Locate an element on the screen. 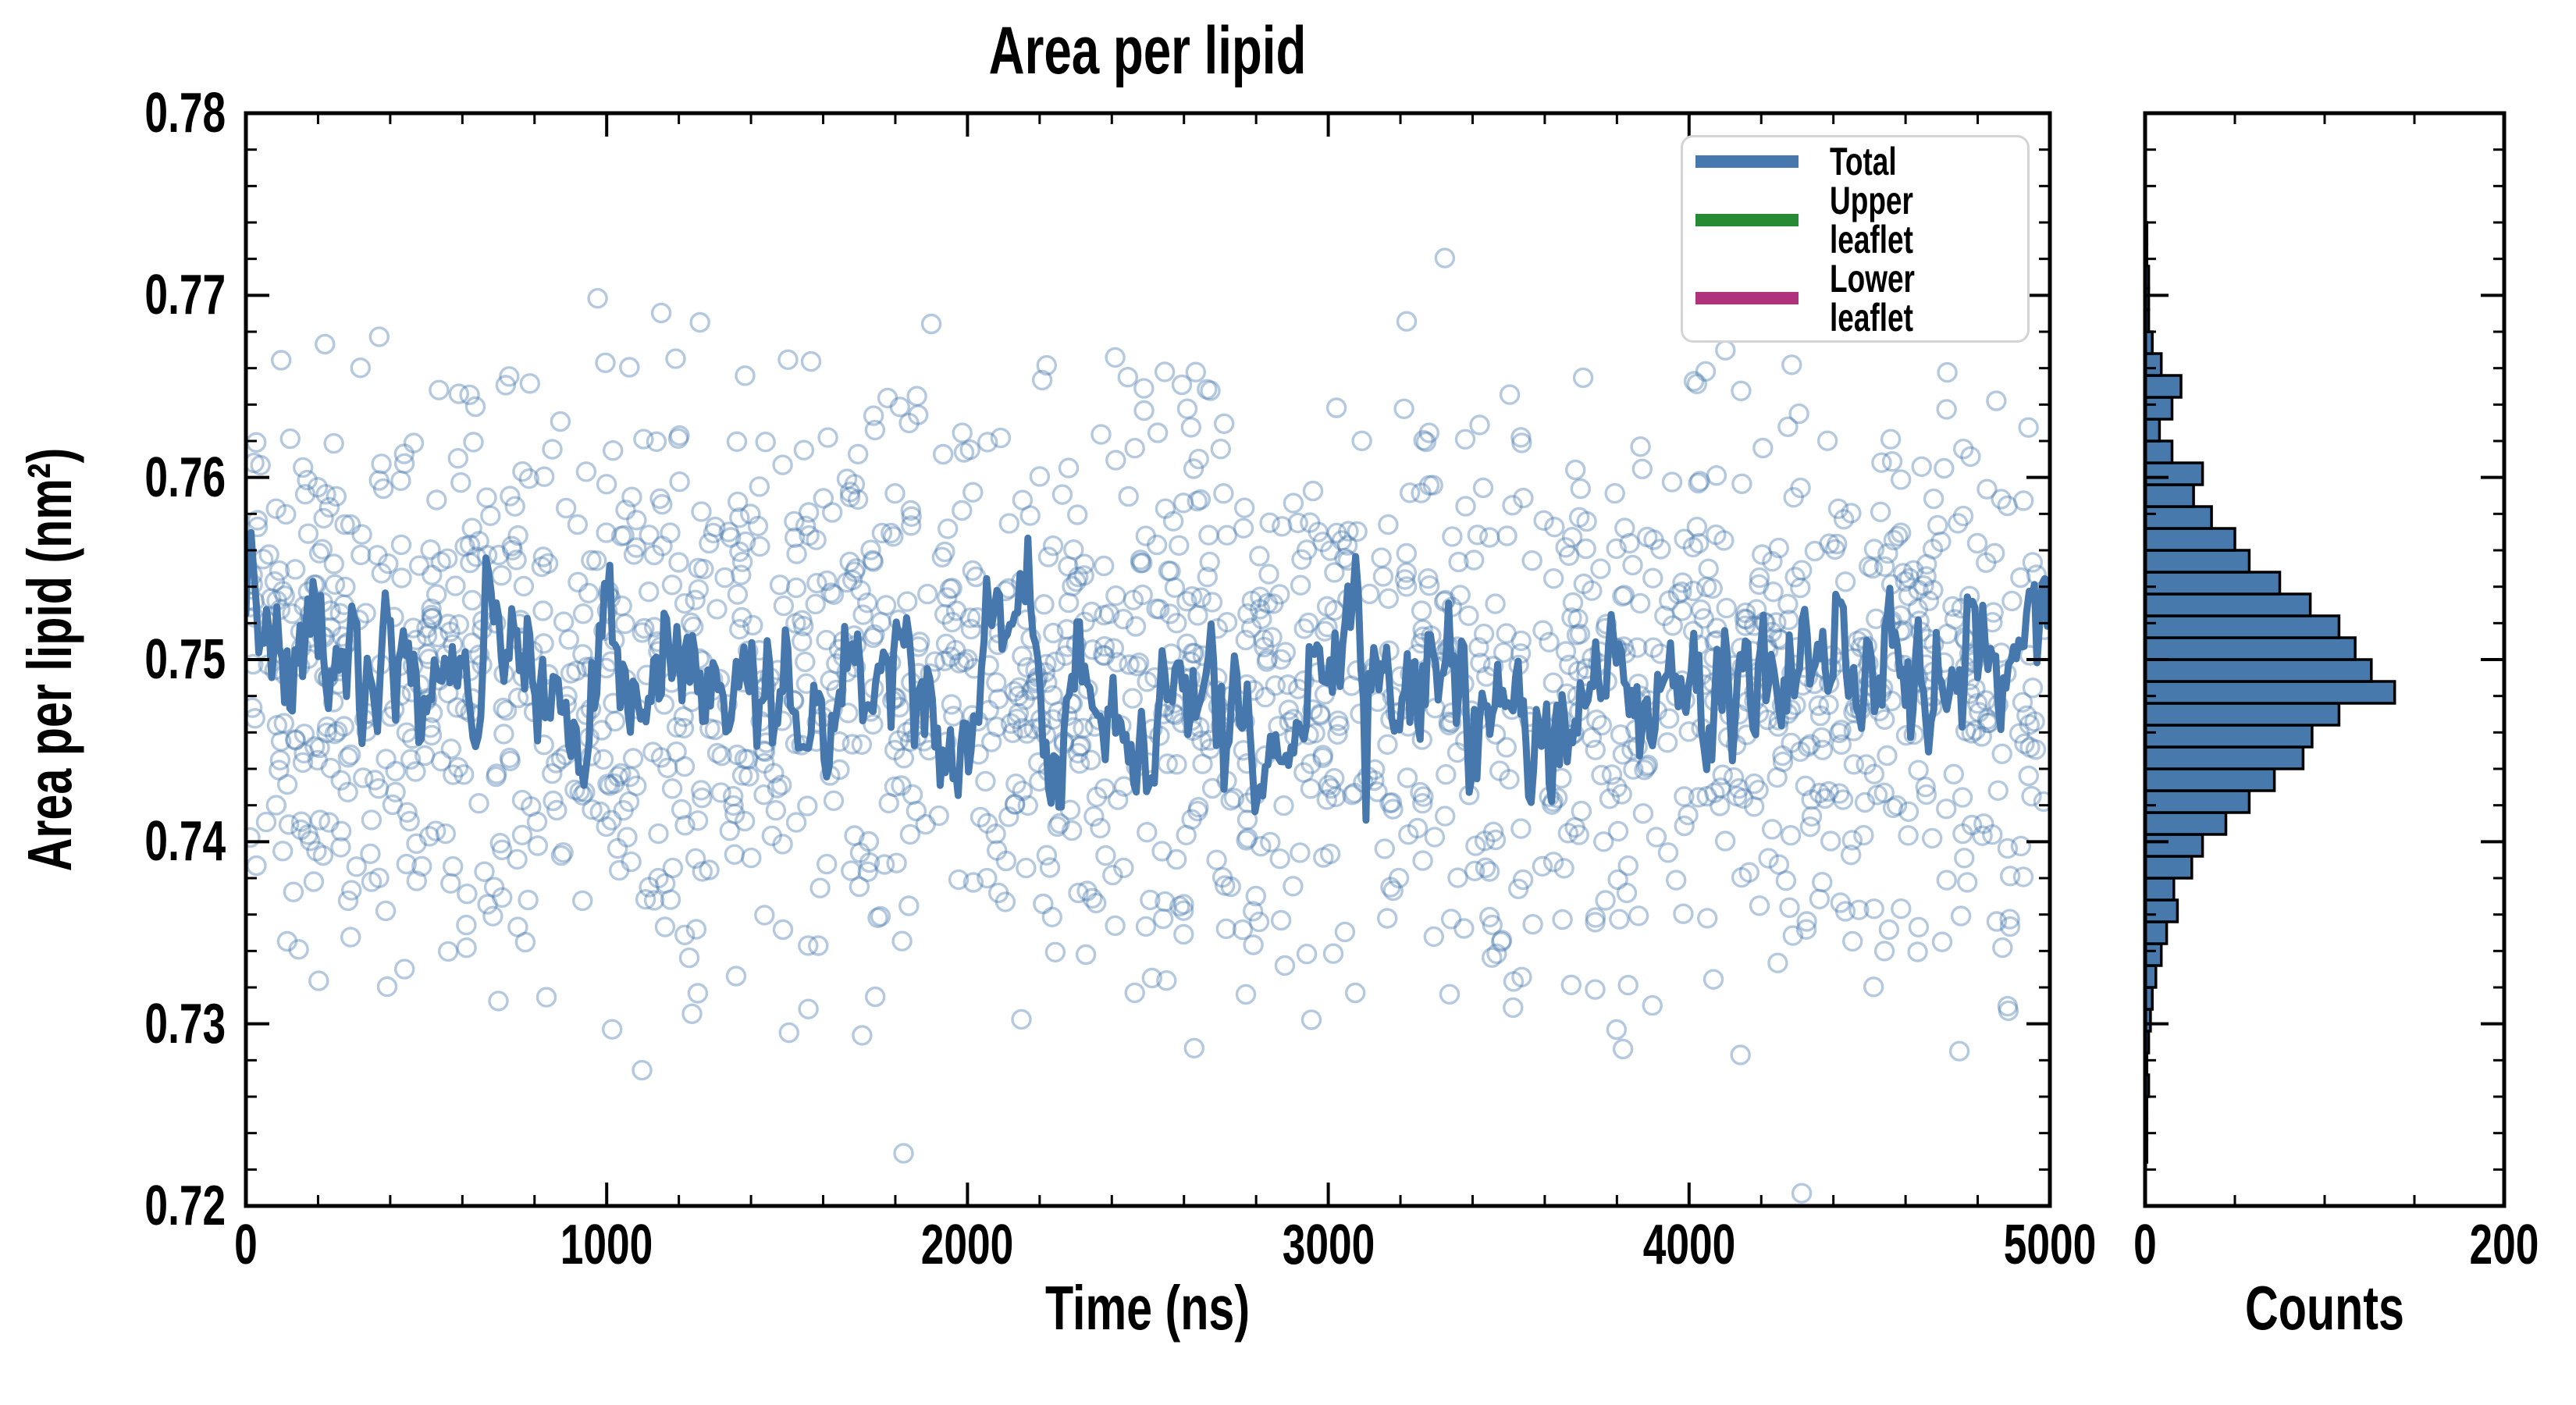  y-tick-label: 0.76 is located at coordinates (185, 478).